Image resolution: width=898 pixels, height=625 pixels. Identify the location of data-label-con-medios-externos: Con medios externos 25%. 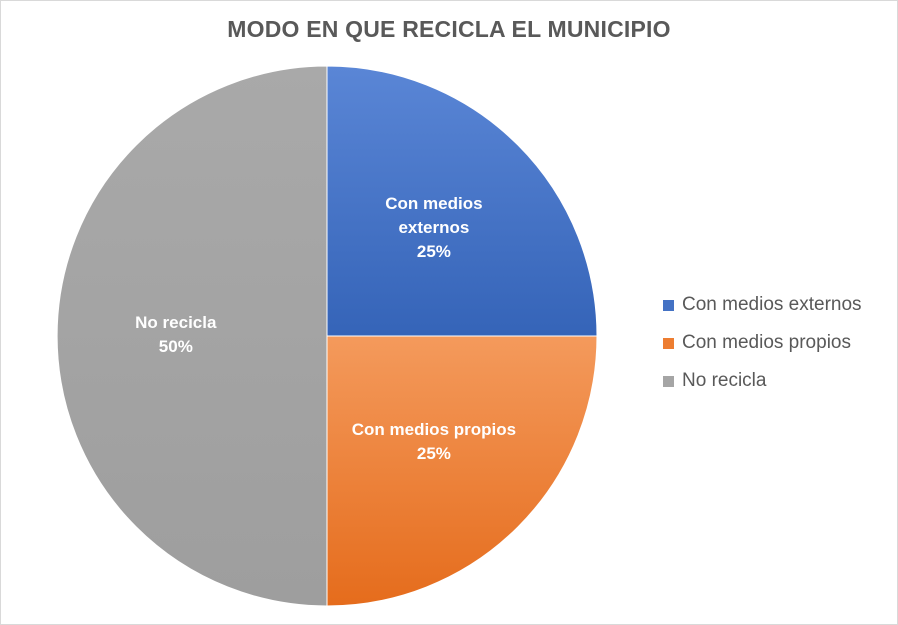
(433, 228).